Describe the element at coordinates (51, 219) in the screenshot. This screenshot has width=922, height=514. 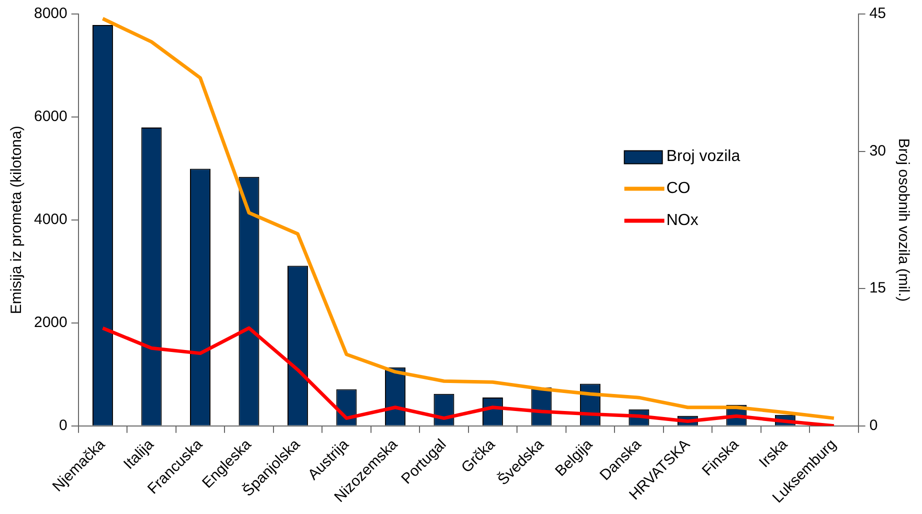
I see `y-tick-label: 4000` at that location.